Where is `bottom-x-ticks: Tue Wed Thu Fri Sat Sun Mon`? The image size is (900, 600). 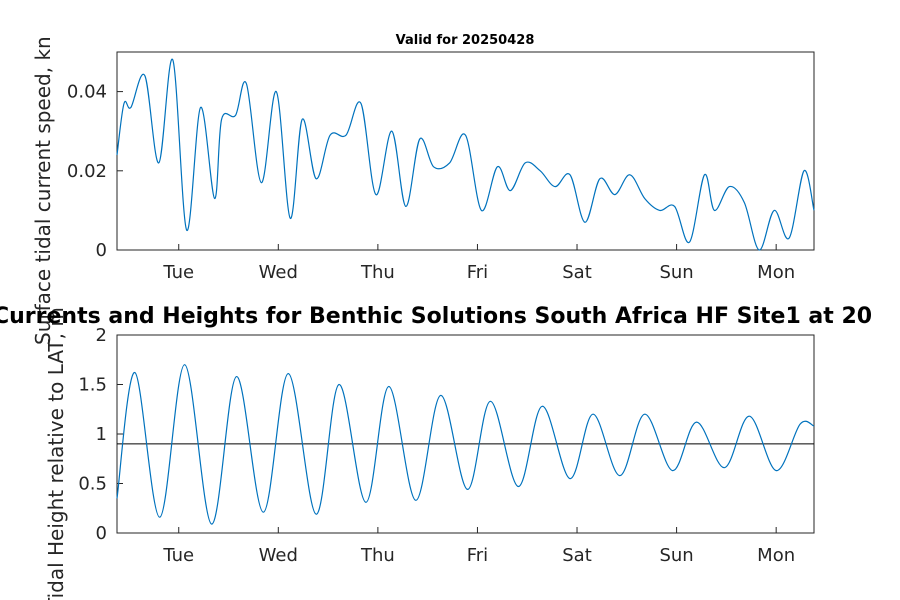 bottom-x-ticks: Tue Wed Thu Fri Sat Sun Mon is located at coordinates (478, 546).